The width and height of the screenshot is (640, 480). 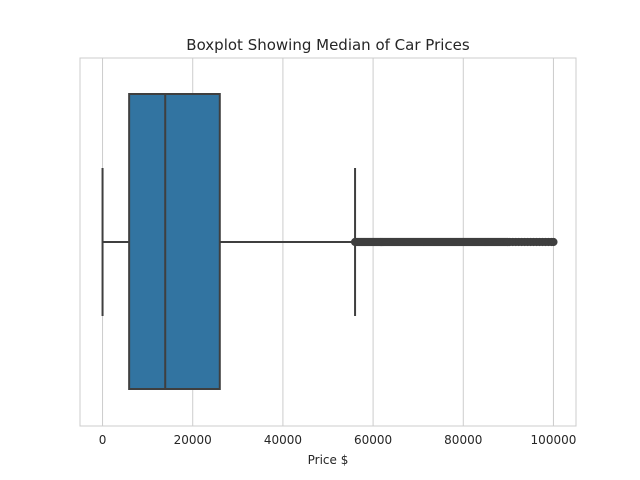 I want to click on x-tick-label: 60000, so click(x=373, y=440).